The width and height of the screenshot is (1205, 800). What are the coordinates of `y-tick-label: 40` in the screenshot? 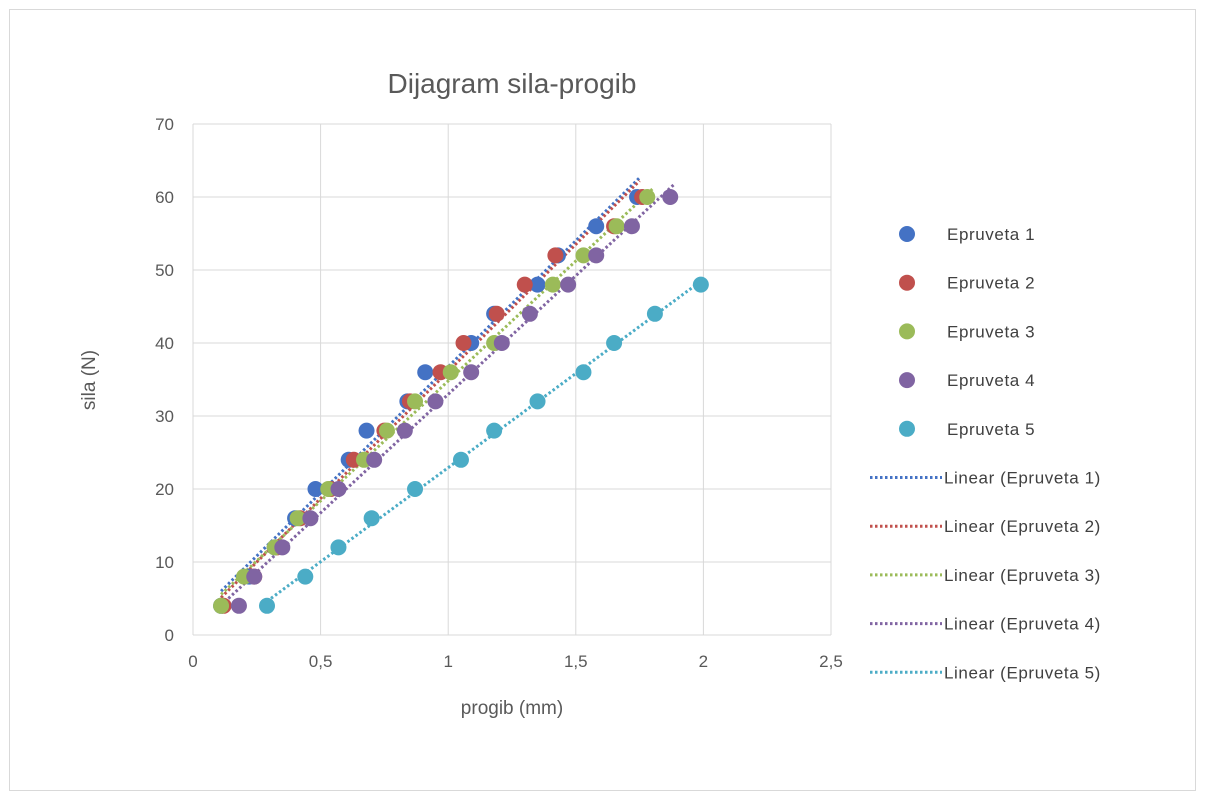 It's located at (164, 343).